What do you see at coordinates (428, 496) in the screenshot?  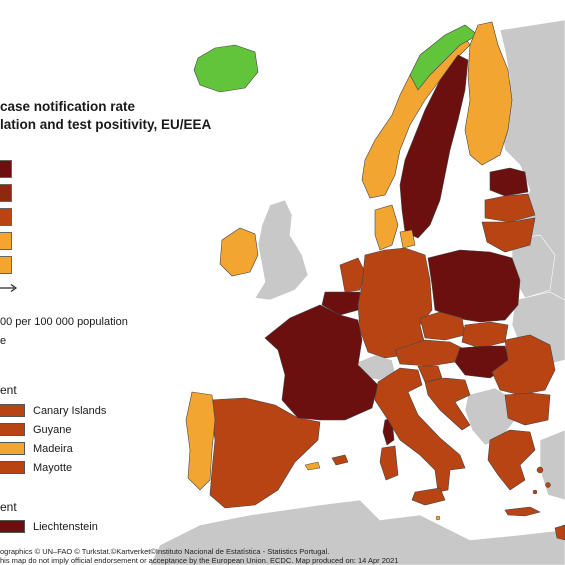 I see `country-sicily` at bounding box center [428, 496].